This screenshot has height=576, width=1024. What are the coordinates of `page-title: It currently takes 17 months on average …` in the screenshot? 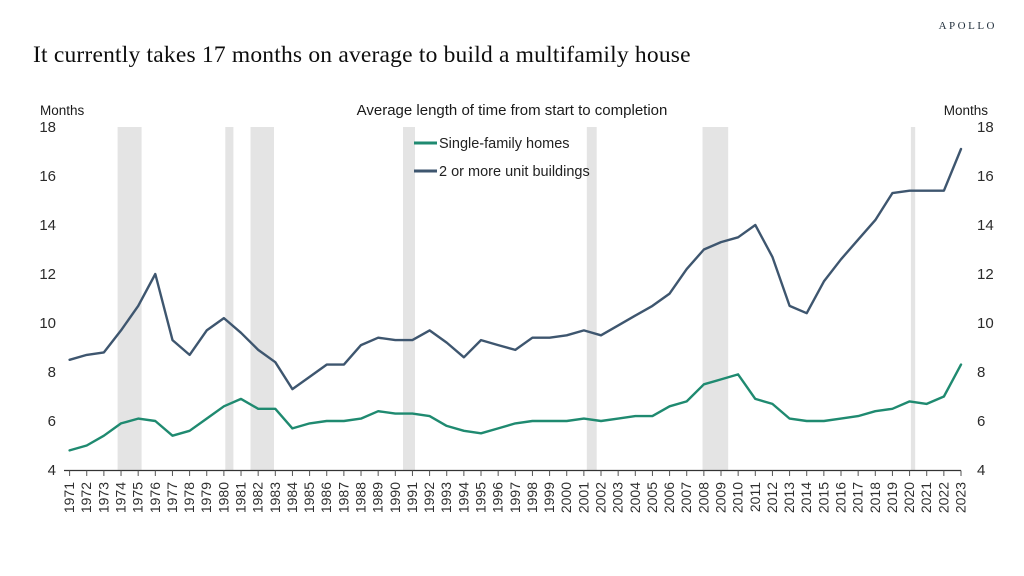 It's located at (362, 55).